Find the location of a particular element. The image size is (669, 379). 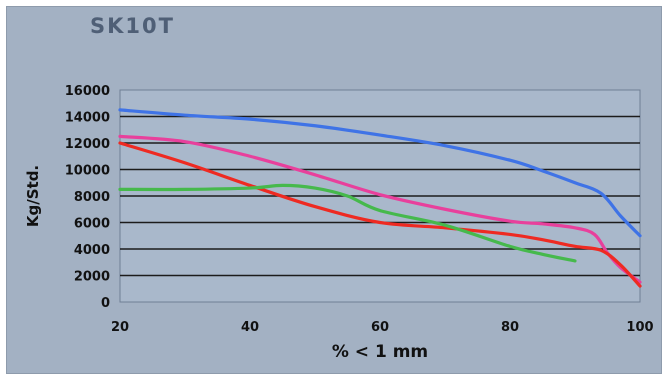

chart-title: SK10T is located at coordinates (132, 26).